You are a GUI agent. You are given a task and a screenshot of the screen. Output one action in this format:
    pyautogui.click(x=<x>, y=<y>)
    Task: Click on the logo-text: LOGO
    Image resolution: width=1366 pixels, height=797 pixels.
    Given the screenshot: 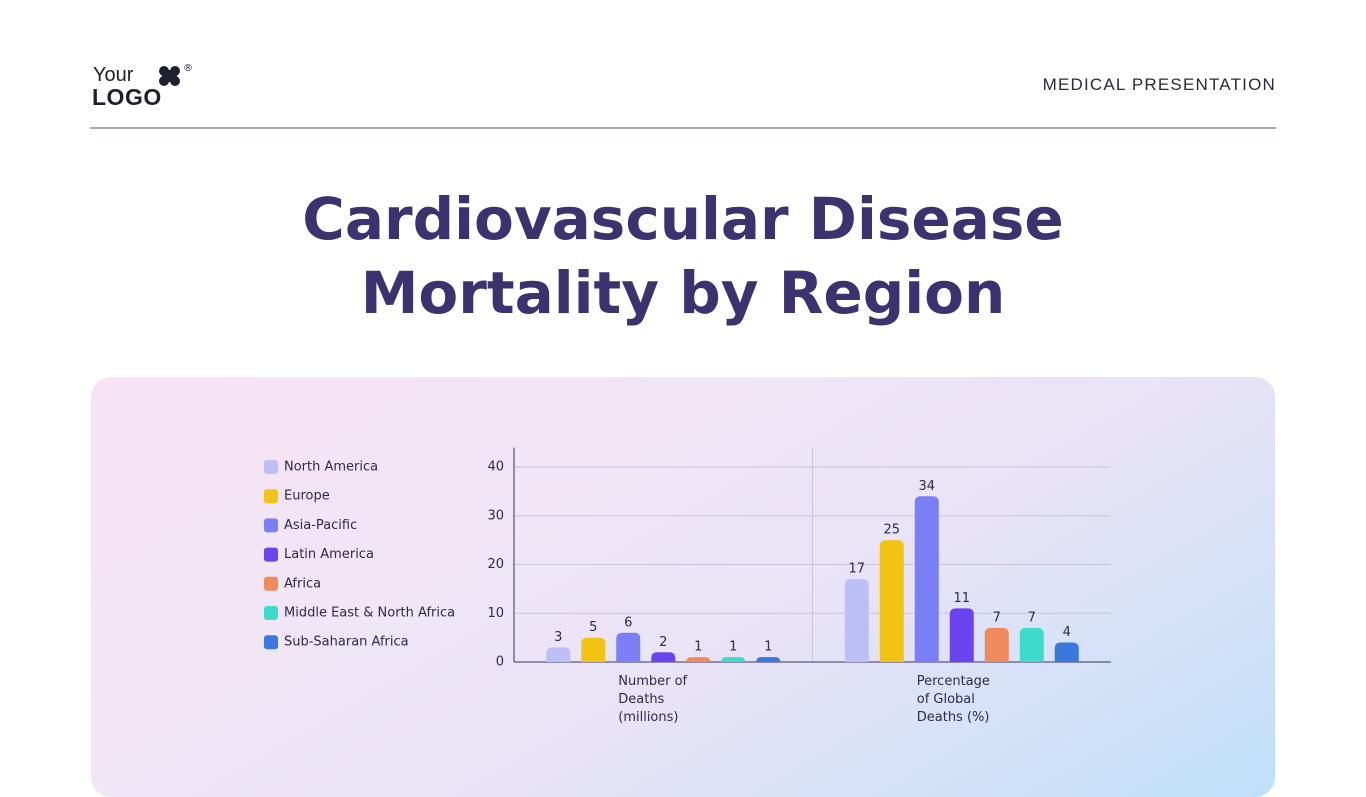 What is the action you would take?
    pyautogui.click(x=127, y=97)
    